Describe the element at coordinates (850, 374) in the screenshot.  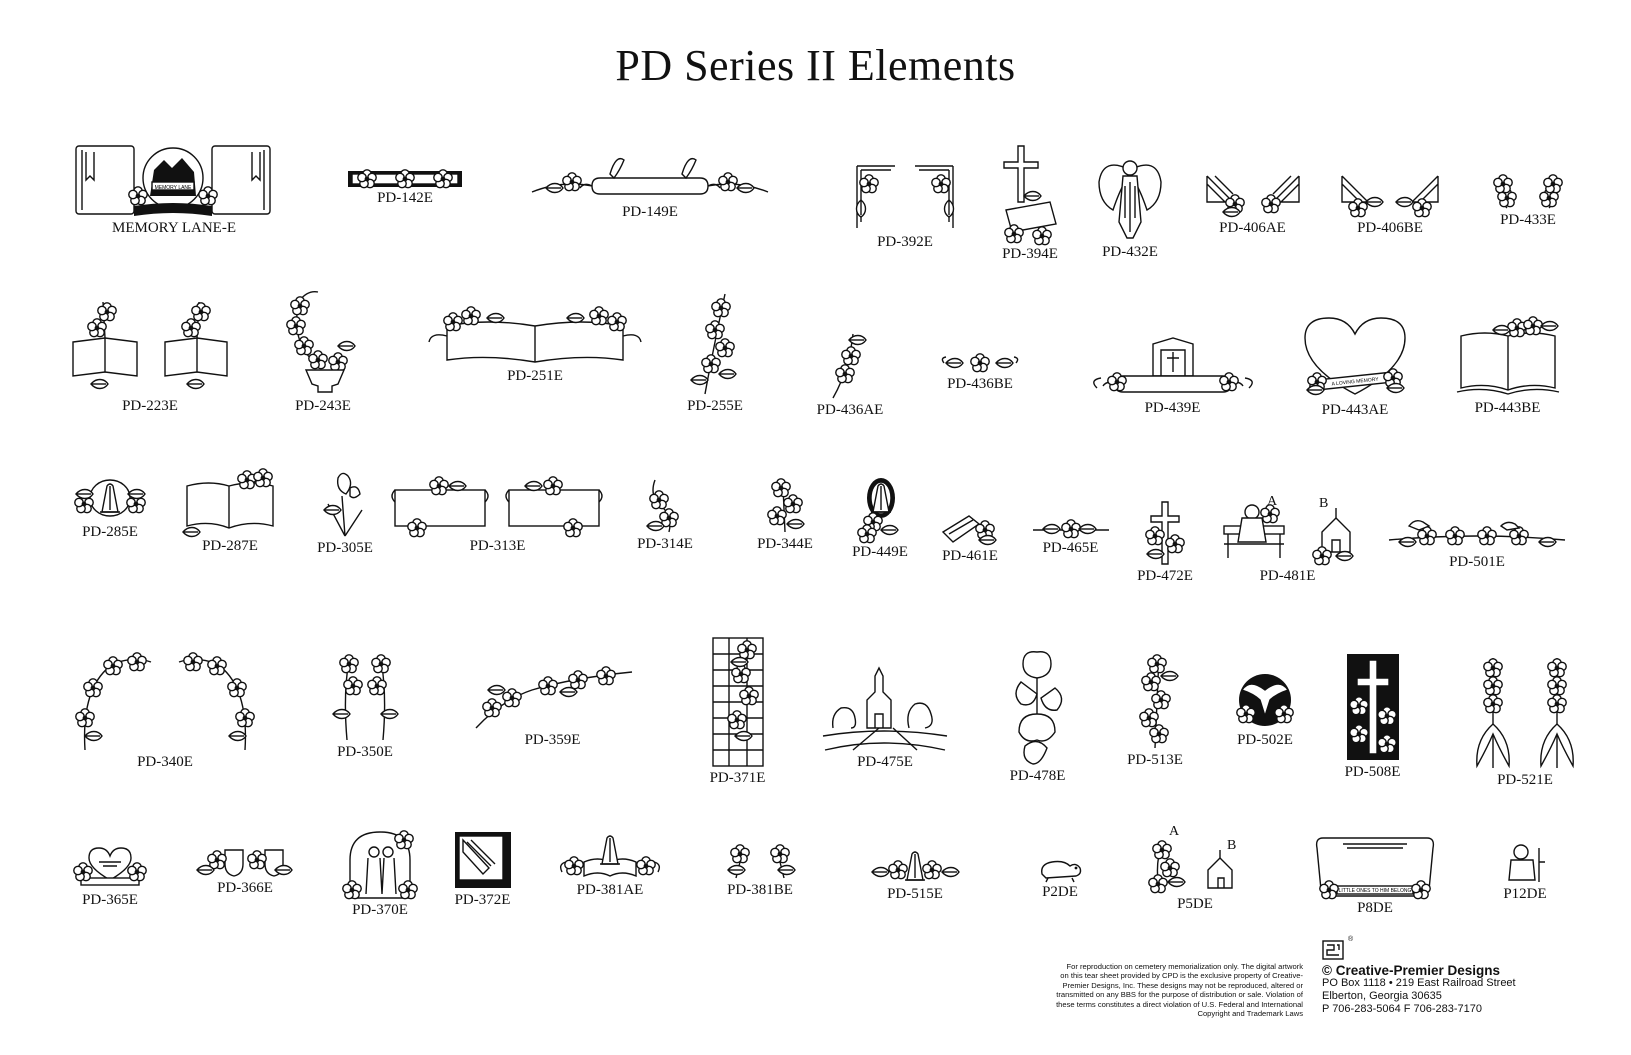
I see `element-pd-436ae: PD-436AE` at that location.